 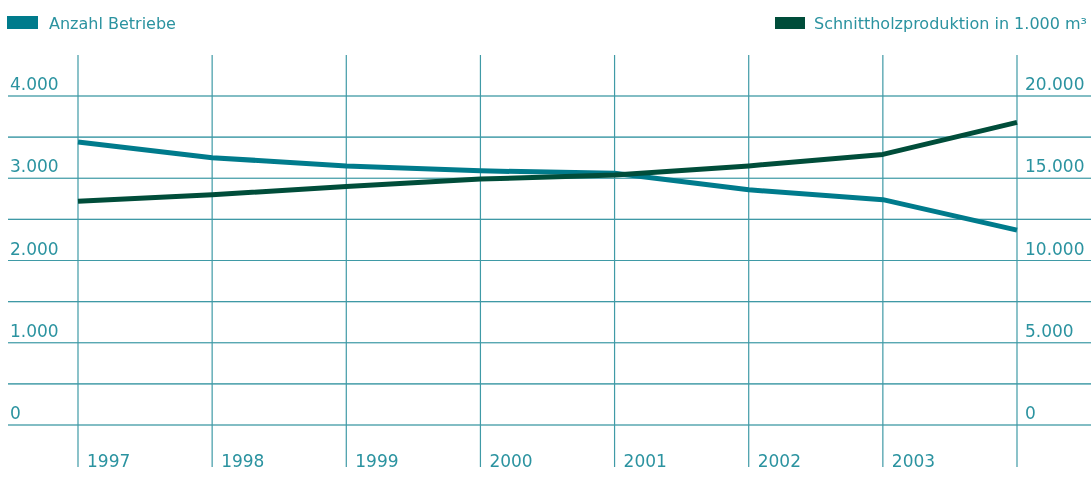 I want to click on x-tick-label: 1999, so click(x=377, y=461).